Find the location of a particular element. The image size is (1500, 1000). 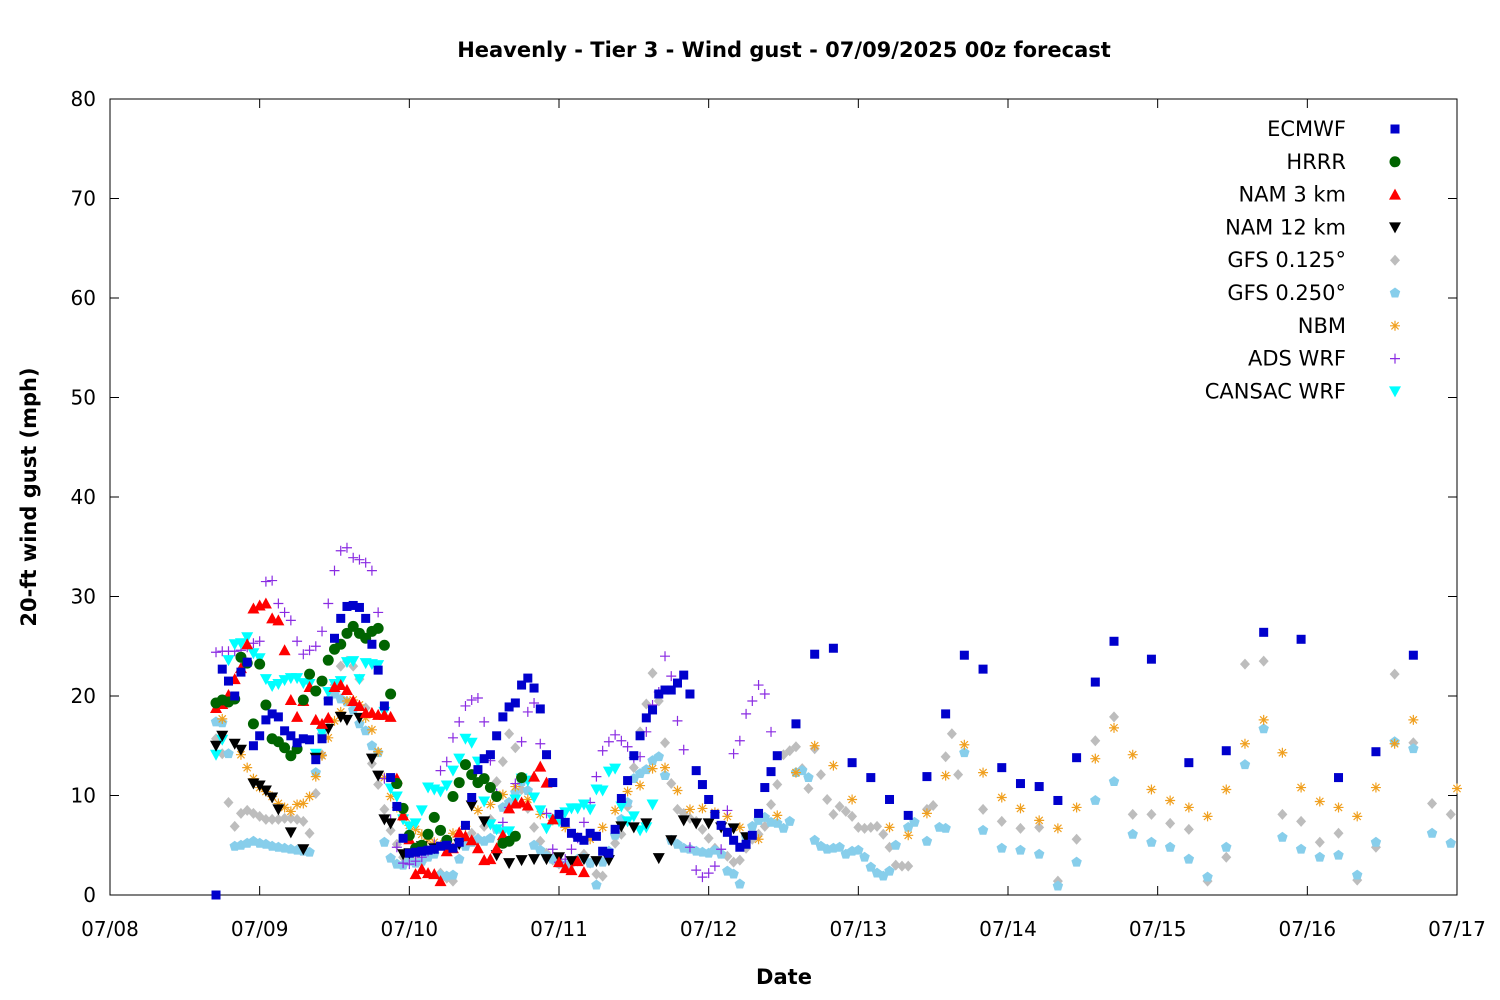

legend-label: GFS 0.250° is located at coordinates (1286, 293).